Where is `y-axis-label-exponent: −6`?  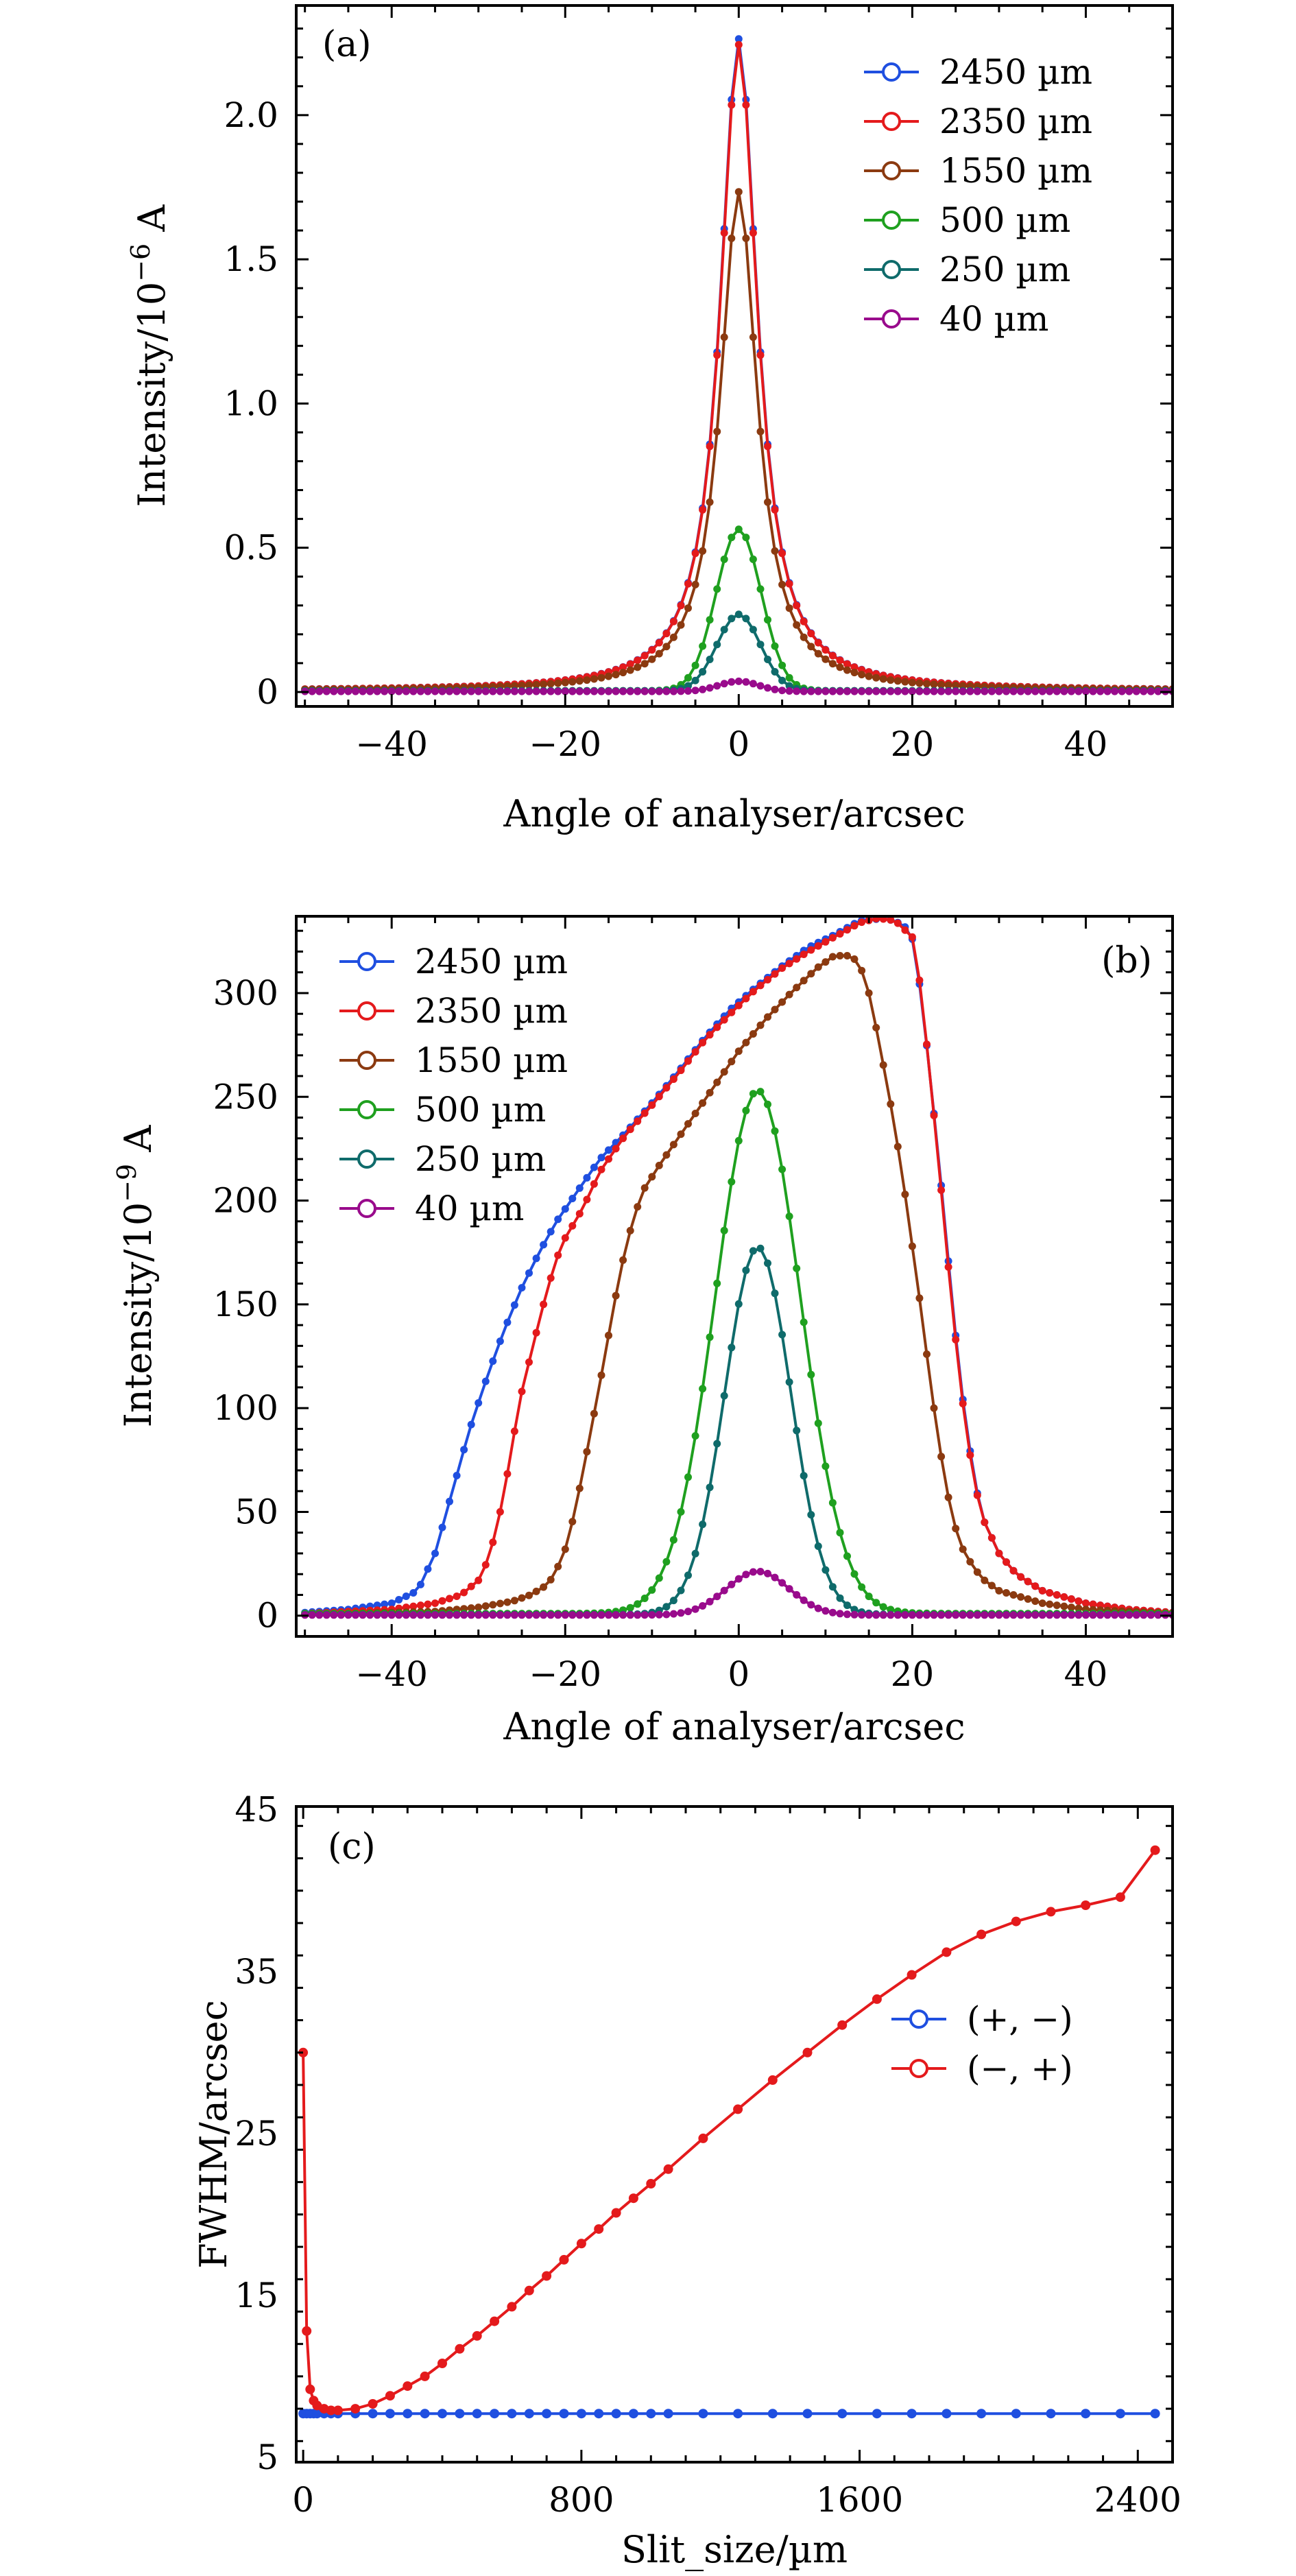
y-axis-label-exponent: −6 is located at coordinates (140, 262).